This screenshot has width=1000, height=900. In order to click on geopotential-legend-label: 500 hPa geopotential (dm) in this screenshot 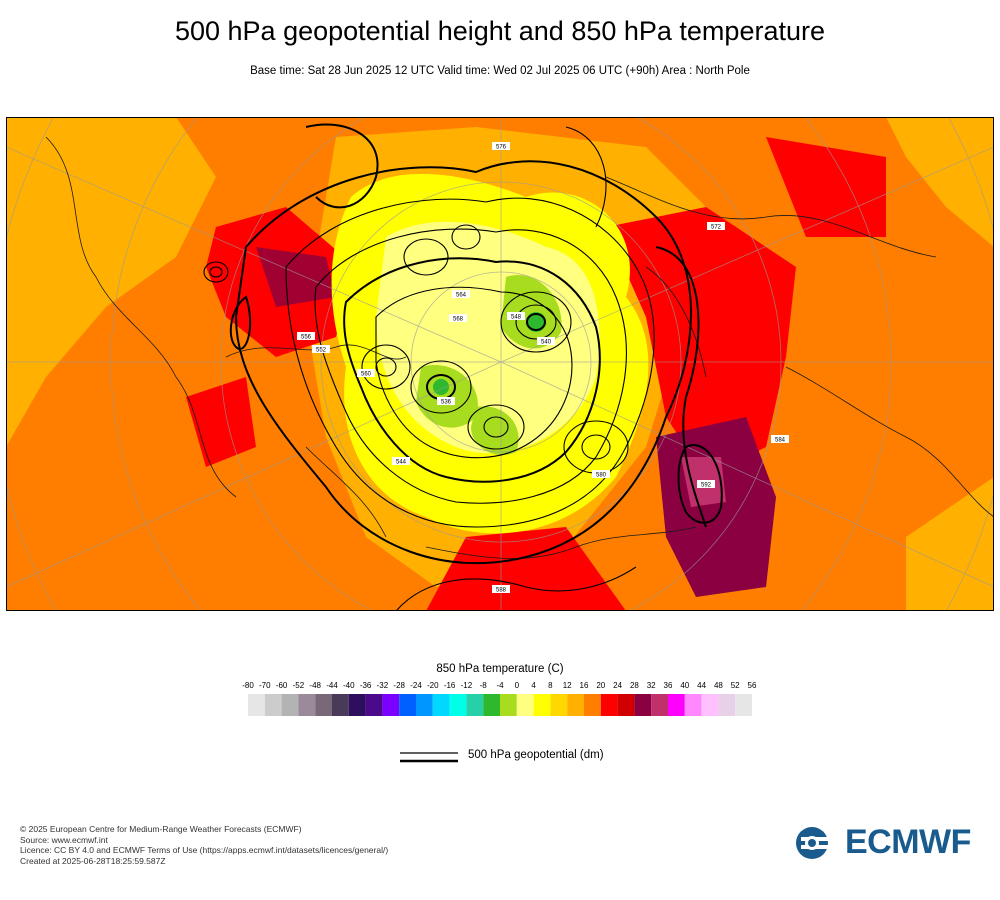, I will do `click(536, 755)`.